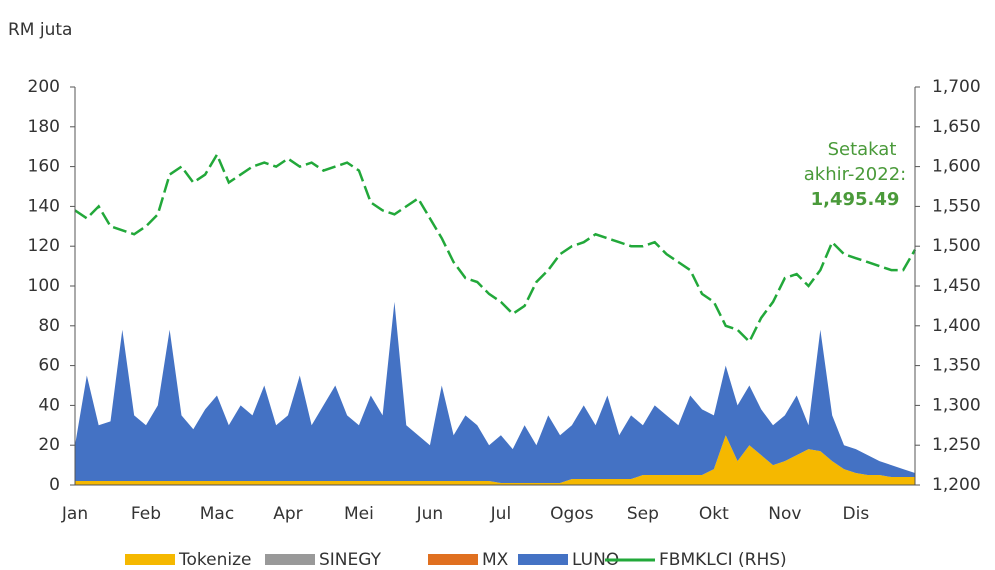  What do you see at coordinates (287, 514) in the screenshot?
I see `x-tick-label: Apr` at bounding box center [287, 514].